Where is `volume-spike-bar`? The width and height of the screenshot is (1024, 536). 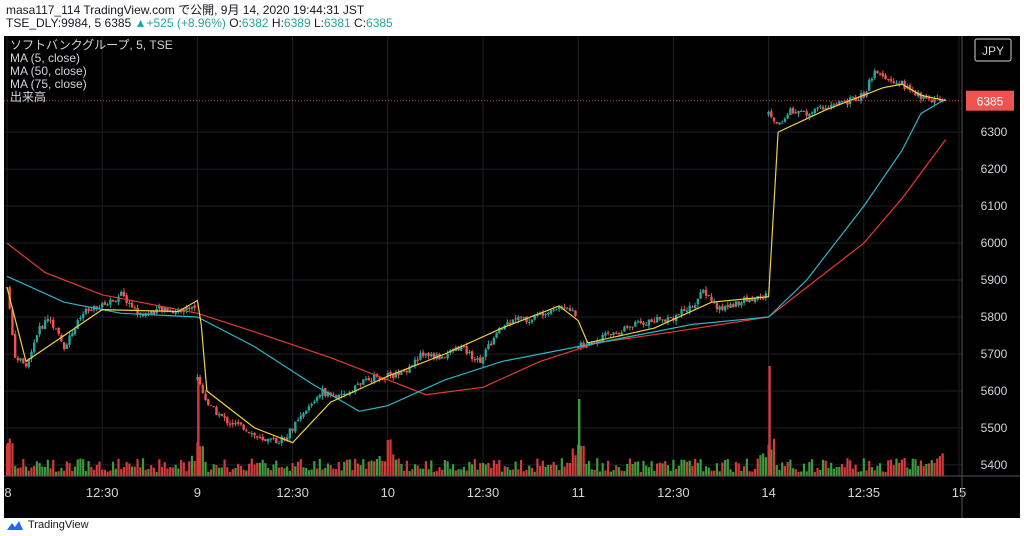 volume-spike-bar is located at coordinates (8, 459).